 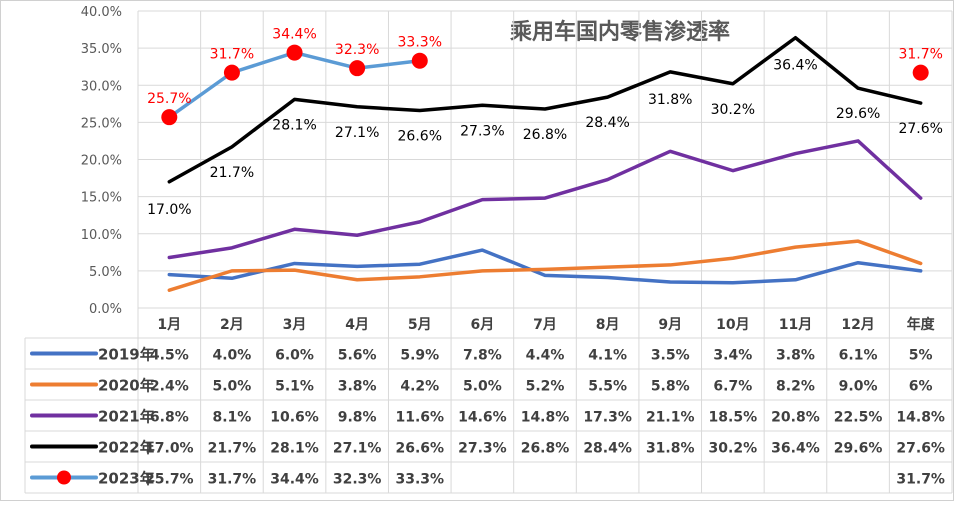 I want to click on table-cell-value: 5.1%, so click(x=294, y=387).